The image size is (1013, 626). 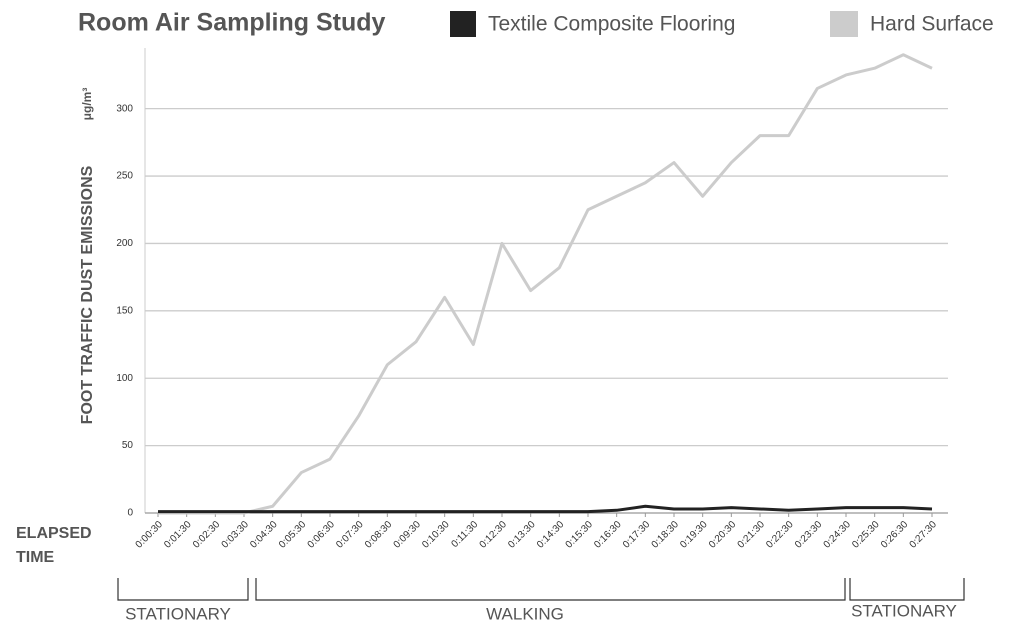 What do you see at coordinates (124, 108) in the screenshot?
I see `y-tick-label: 300` at bounding box center [124, 108].